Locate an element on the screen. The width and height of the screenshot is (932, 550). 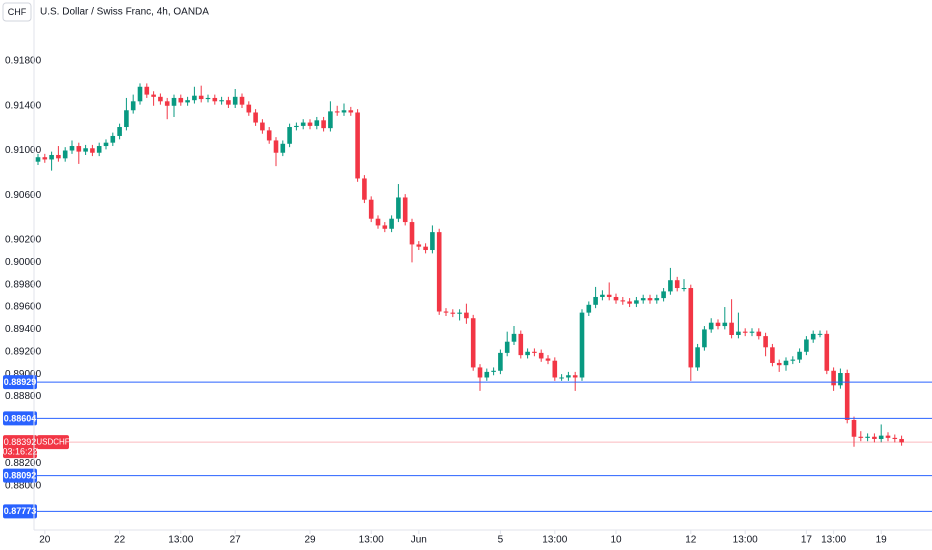
currency-button is located at coordinates (17, 12).